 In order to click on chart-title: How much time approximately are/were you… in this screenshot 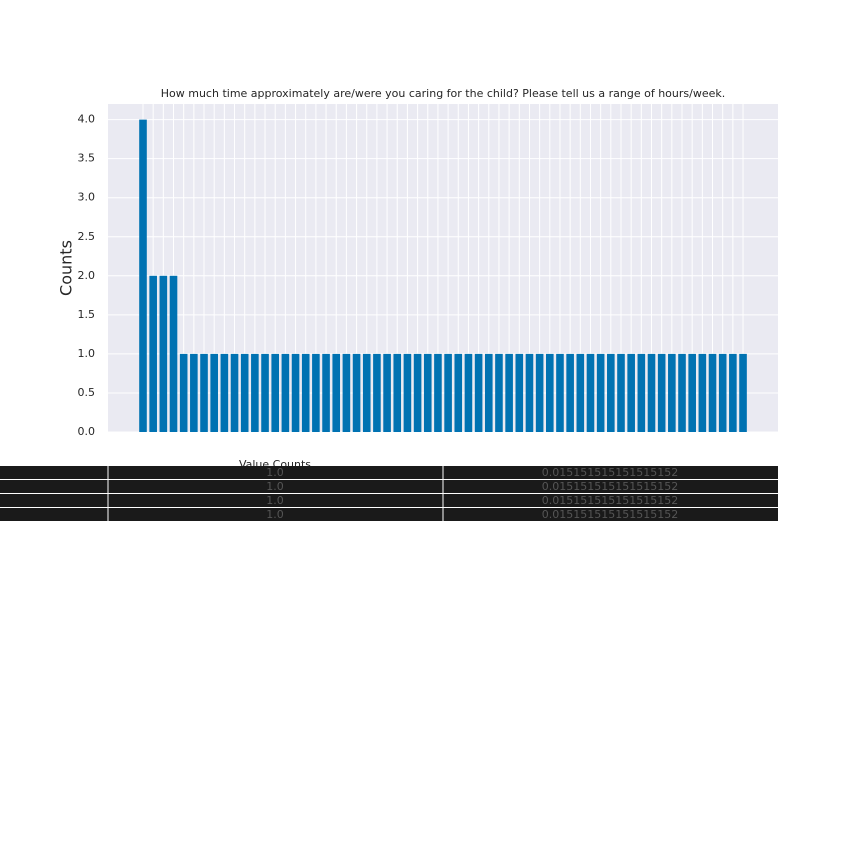, I will do `click(443, 93)`.